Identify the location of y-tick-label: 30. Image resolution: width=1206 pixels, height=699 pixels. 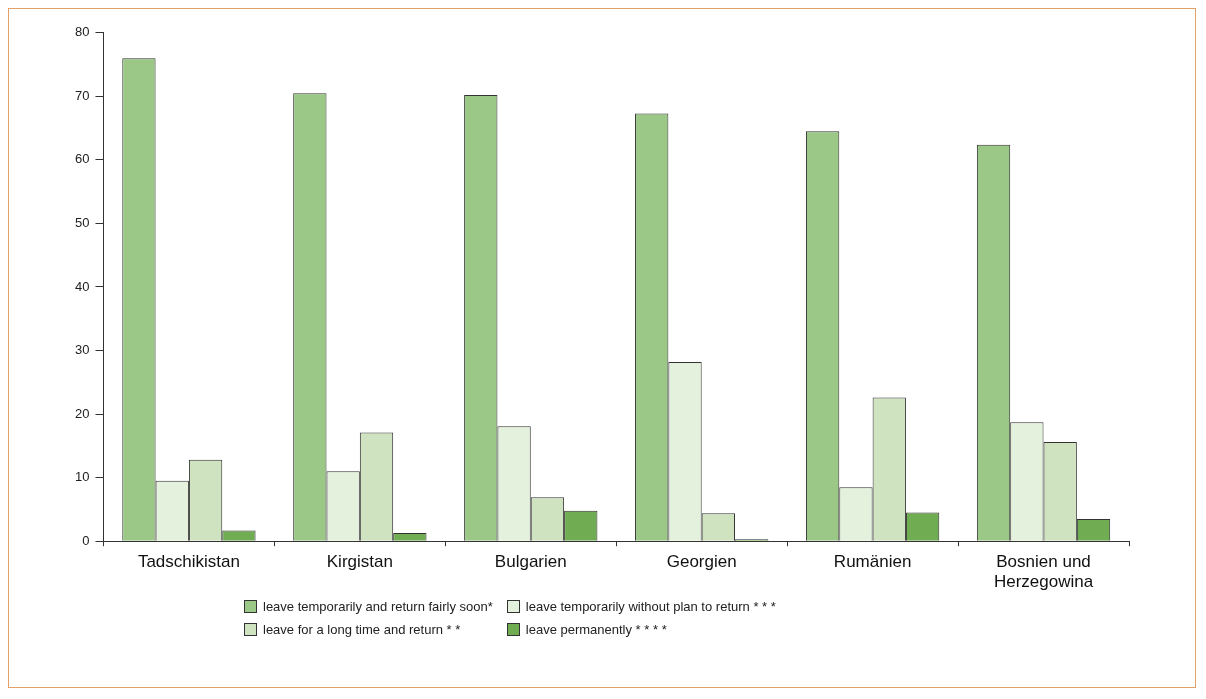
(82, 350).